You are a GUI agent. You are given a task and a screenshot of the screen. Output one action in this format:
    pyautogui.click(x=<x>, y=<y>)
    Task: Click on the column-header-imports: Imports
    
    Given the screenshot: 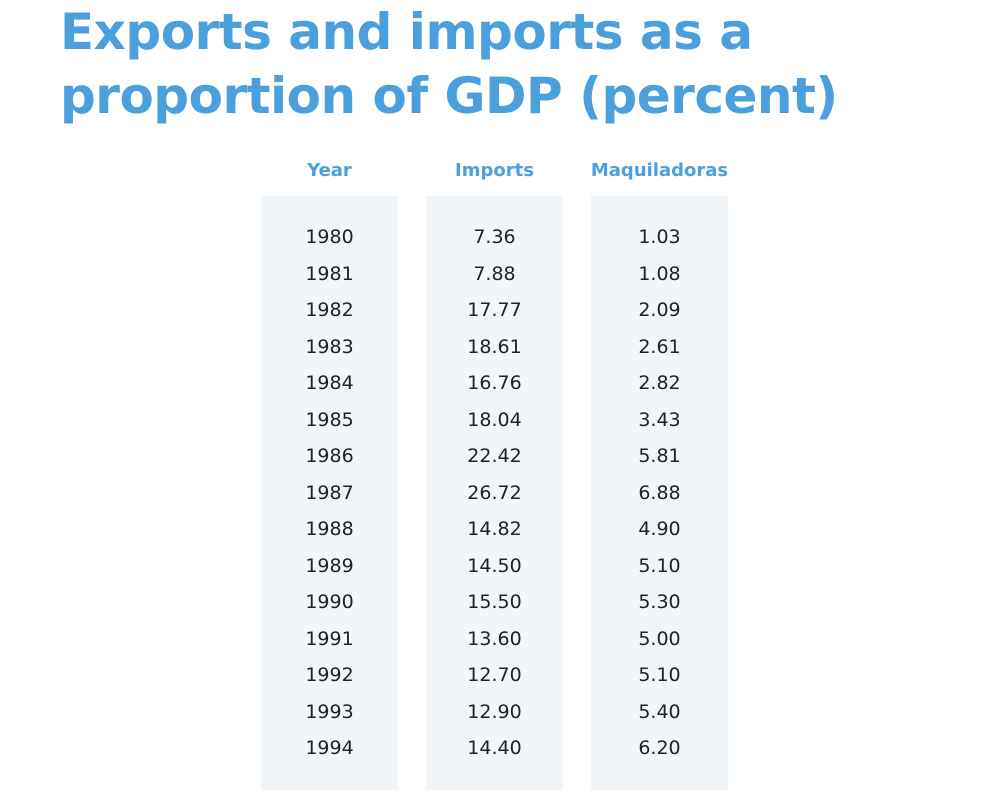 What is the action you would take?
    pyautogui.click(x=494, y=170)
    